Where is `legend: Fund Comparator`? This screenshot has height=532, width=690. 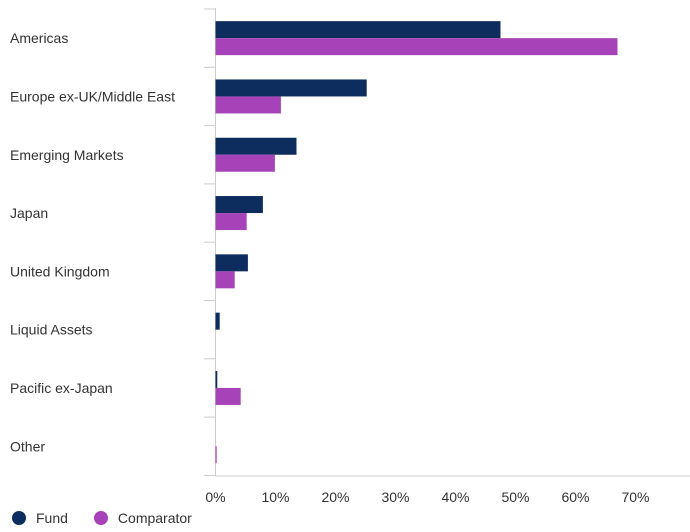 legend: Fund Comparator is located at coordinates (115, 518).